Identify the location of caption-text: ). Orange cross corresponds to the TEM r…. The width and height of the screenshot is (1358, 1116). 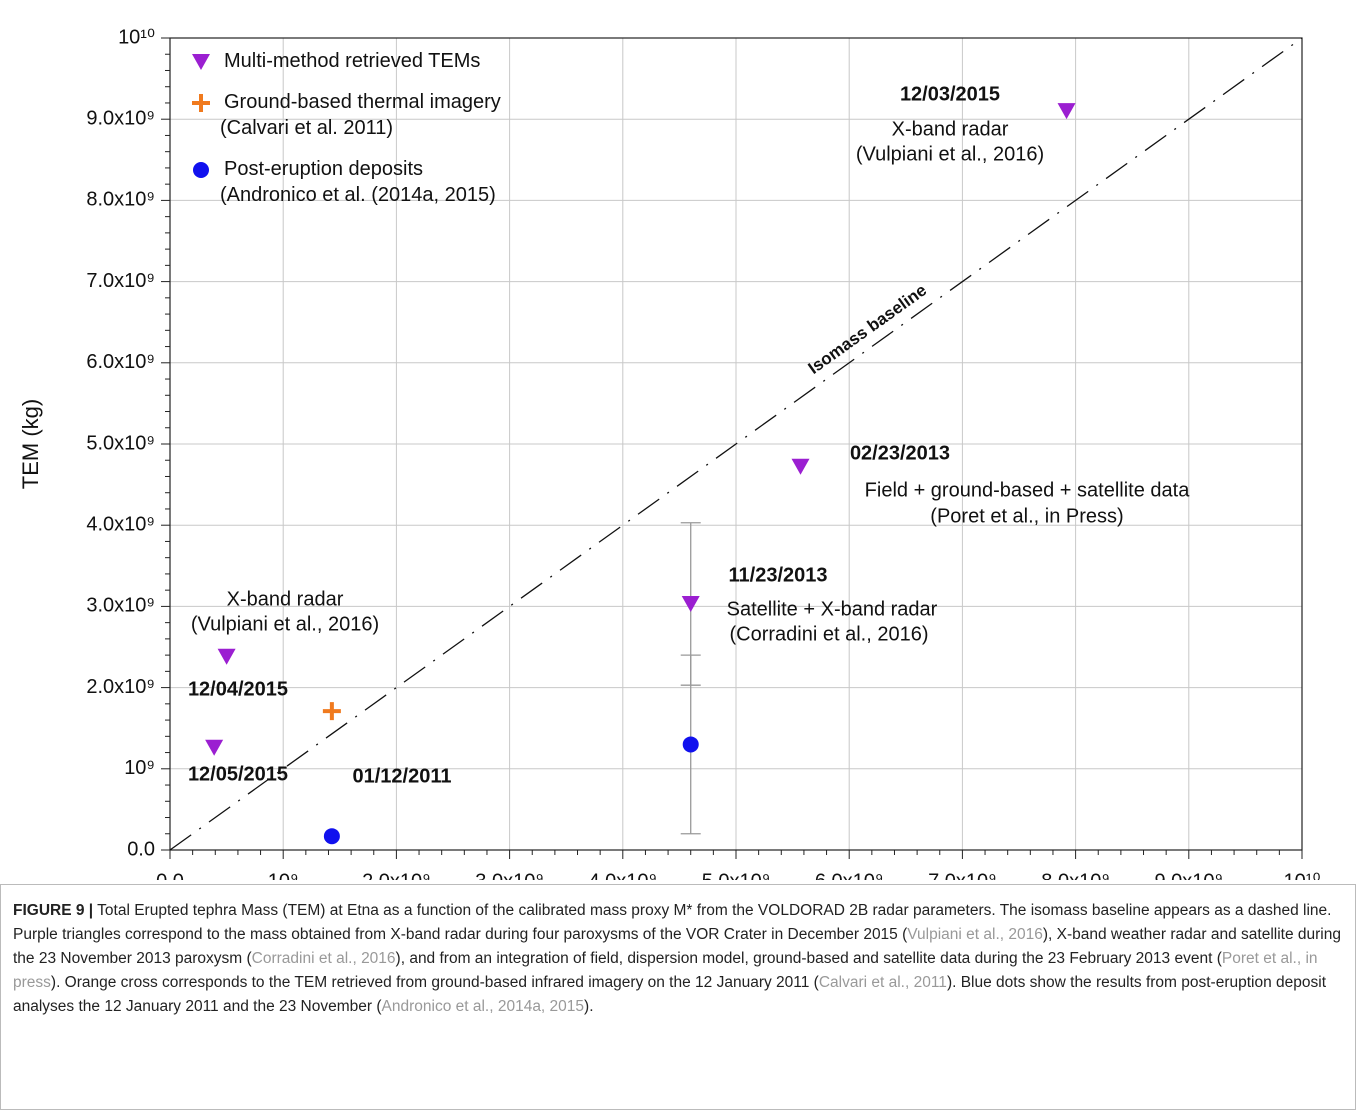
(434, 982).